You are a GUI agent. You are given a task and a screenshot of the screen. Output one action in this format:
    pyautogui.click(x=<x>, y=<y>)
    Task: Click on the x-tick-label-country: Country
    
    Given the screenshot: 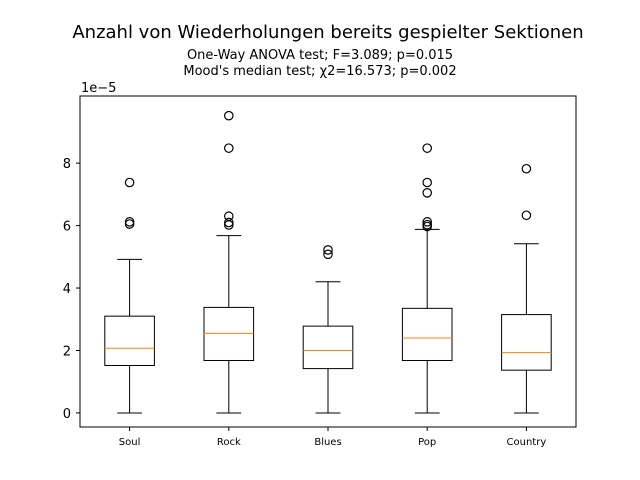 What is the action you would take?
    pyautogui.click(x=527, y=442)
    